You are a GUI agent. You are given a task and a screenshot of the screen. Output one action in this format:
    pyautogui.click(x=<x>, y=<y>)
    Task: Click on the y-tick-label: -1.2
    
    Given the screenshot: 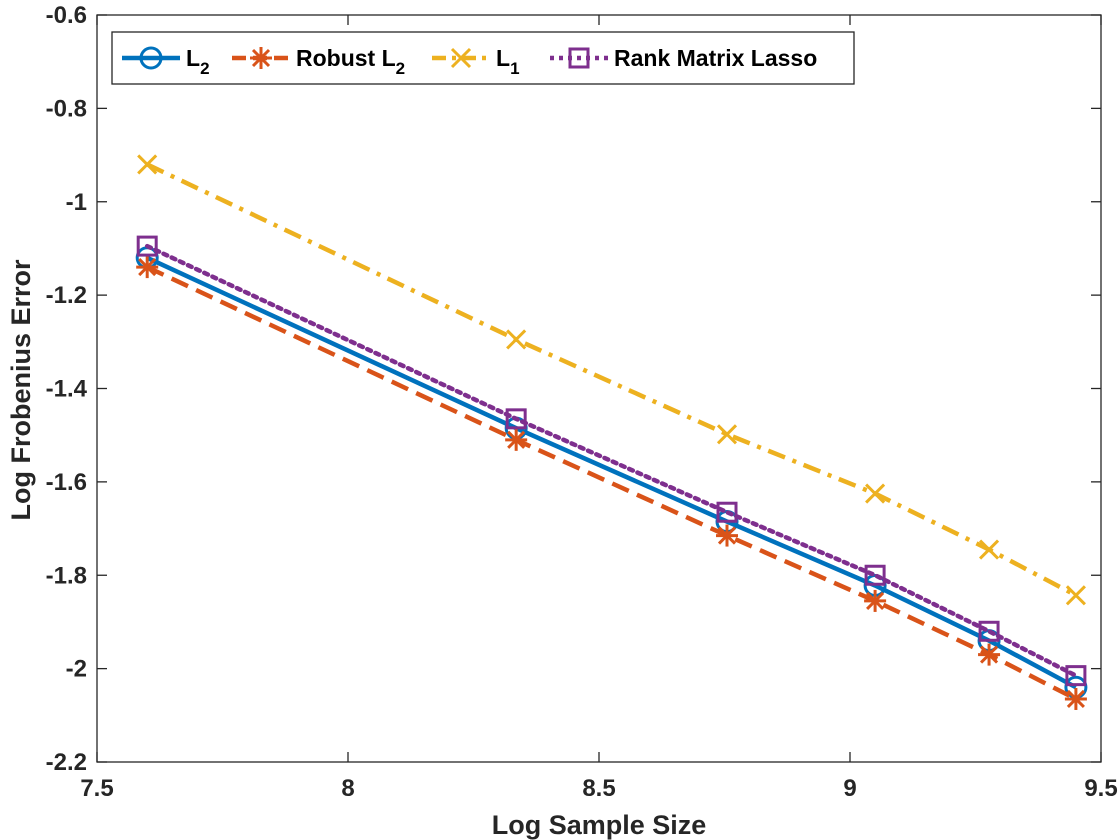 What is the action you would take?
    pyautogui.click(x=66, y=295)
    